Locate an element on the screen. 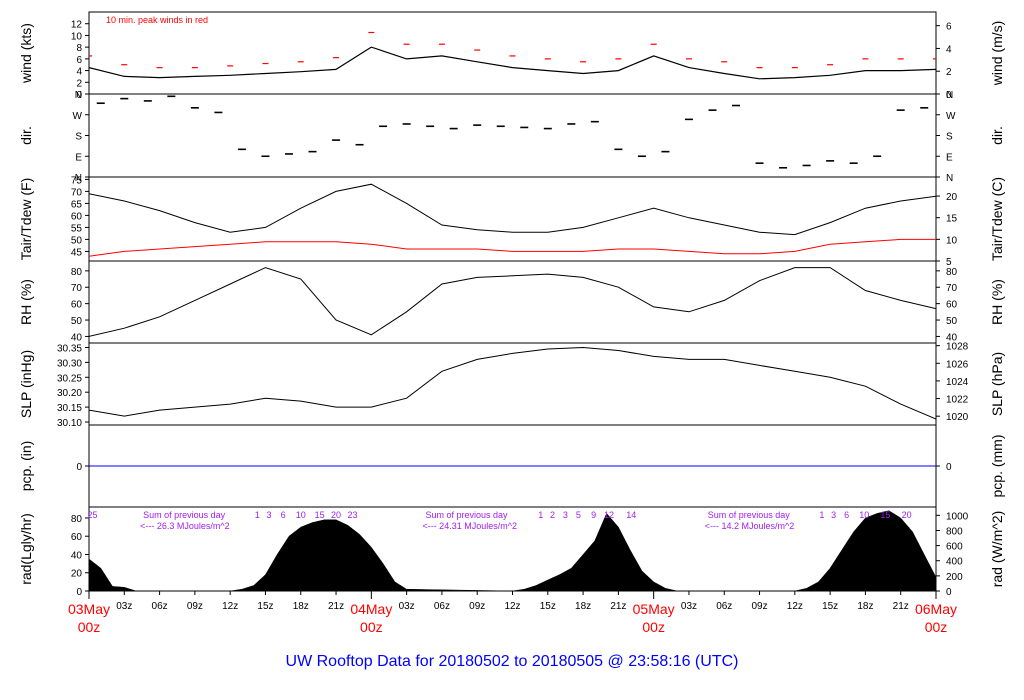 This screenshot has width=1024, height=700. rh-ylabel-right: RH (%) is located at coordinates (997, 302).